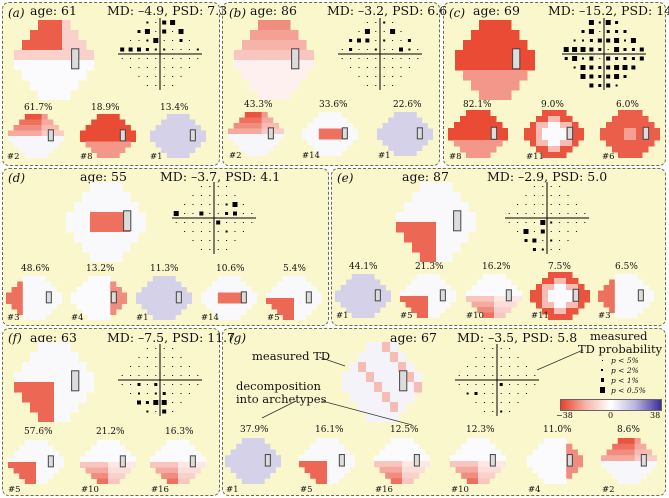  I want to click on archetype-map, so click(108, 462).